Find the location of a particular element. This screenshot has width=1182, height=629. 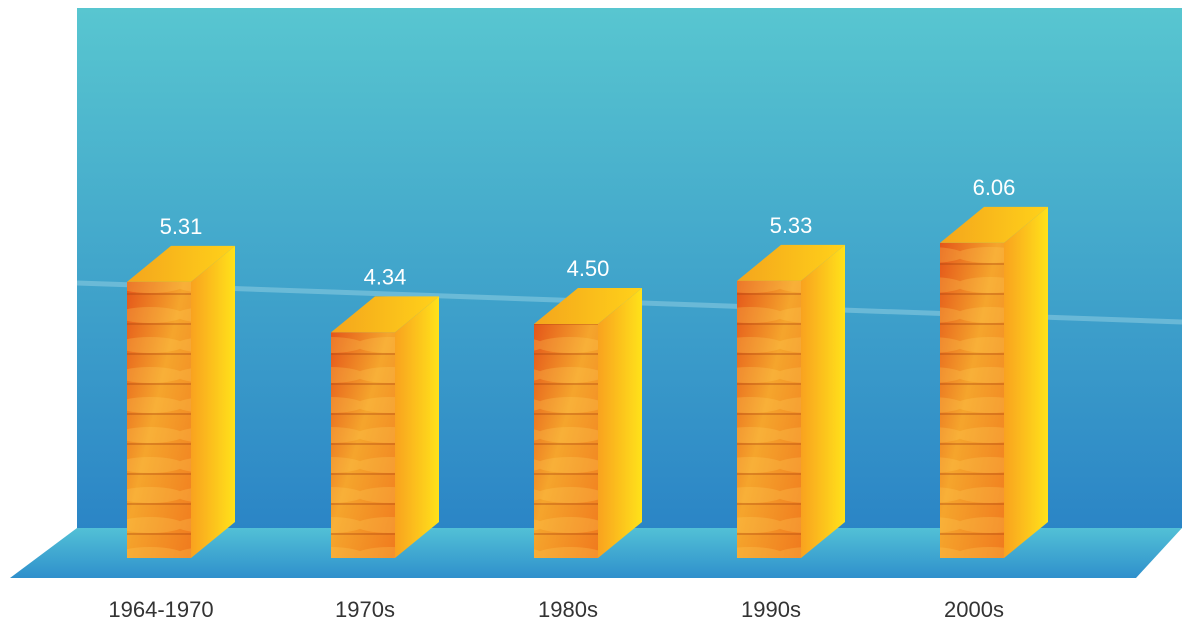

category-label: 1980s is located at coordinates (568, 609).